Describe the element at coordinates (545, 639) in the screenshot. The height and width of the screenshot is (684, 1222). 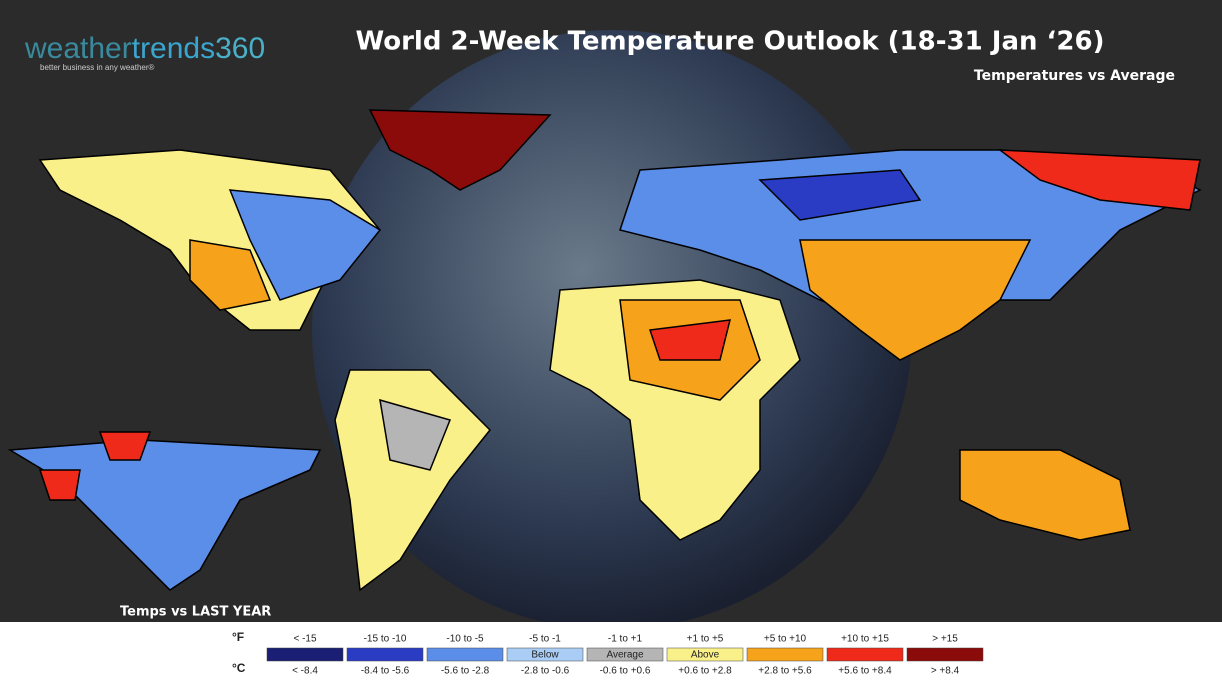
I see `legend-f-label: -5 to -1` at that location.